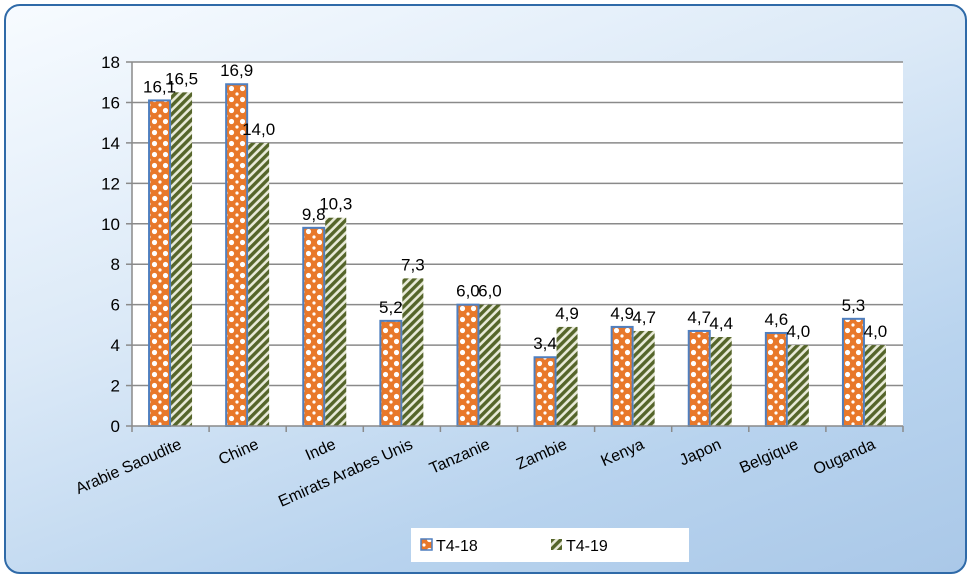 The width and height of the screenshot is (973, 580). What do you see at coordinates (110, 224) in the screenshot?
I see `y-tick-label: 10` at bounding box center [110, 224].